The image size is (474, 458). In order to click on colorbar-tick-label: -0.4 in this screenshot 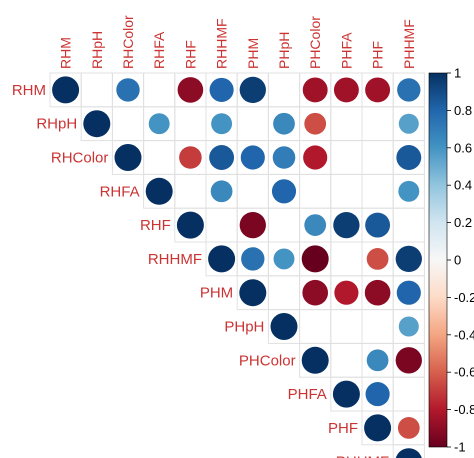, I will do `click(464, 334)`.